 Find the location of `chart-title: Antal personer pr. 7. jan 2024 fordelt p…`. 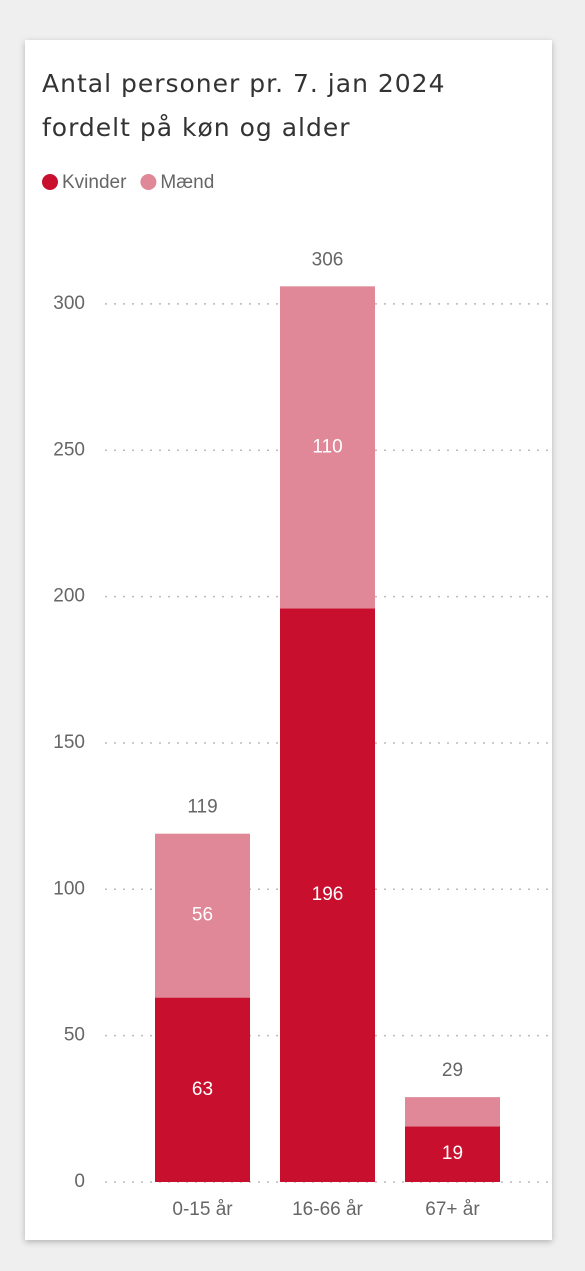

chart-title: Antal personer pr. 7. jan 2024 fordelt p… is located at coordinates (244, 105).